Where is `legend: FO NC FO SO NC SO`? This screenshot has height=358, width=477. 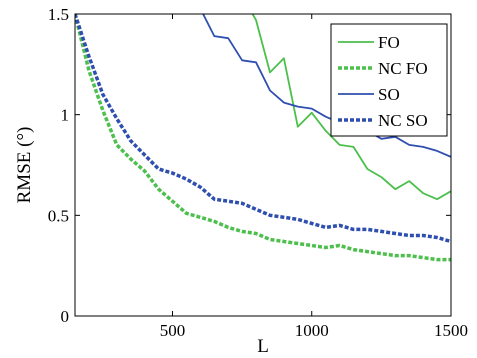 legend: FO NC FO SO NC SO is located at coordinates (389, 80).